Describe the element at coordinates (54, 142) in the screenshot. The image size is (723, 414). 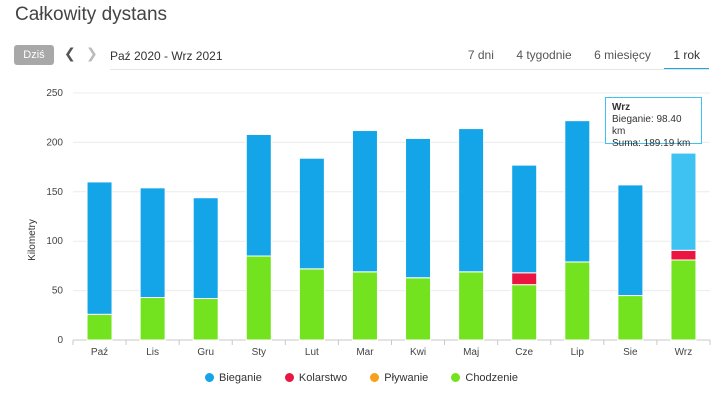
I see `y-tick-label: 200` at that location.